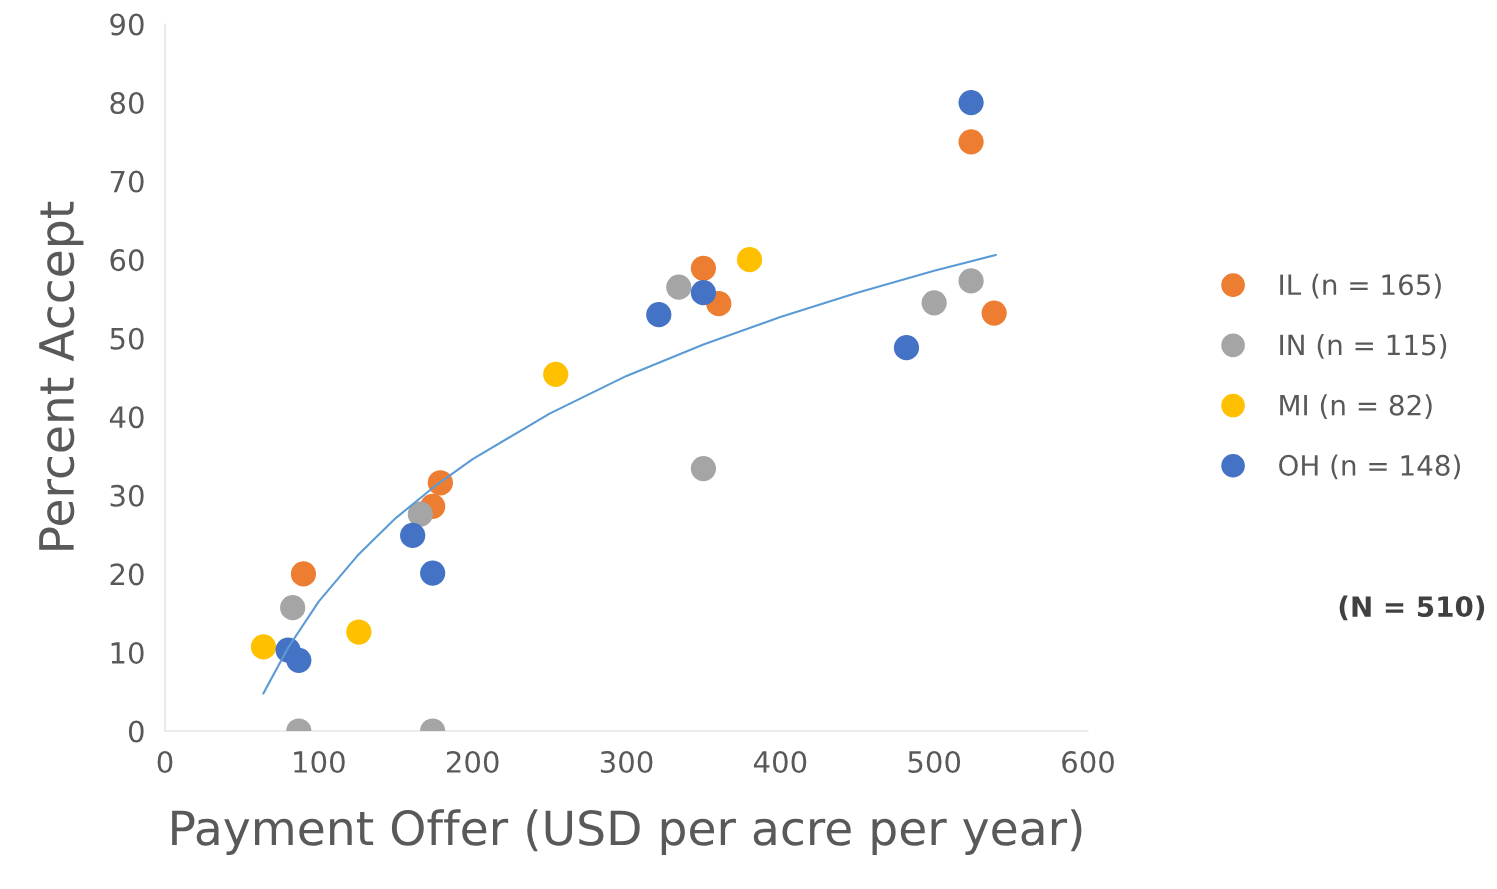  What do you see at coordinates (780, 762) in the screenshot?
I see `x-tick-label: 400` at bounding box center [780, 762].